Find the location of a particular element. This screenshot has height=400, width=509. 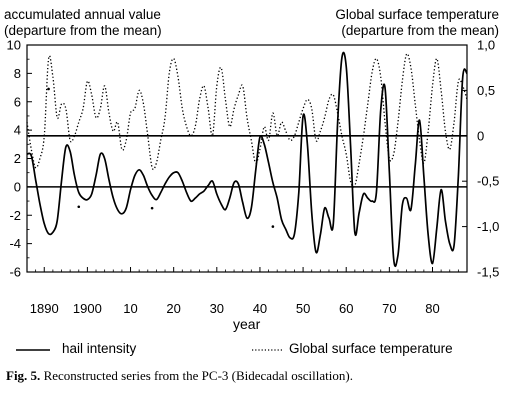

legend-dotted-swatch is located at coordinates (267, 350).